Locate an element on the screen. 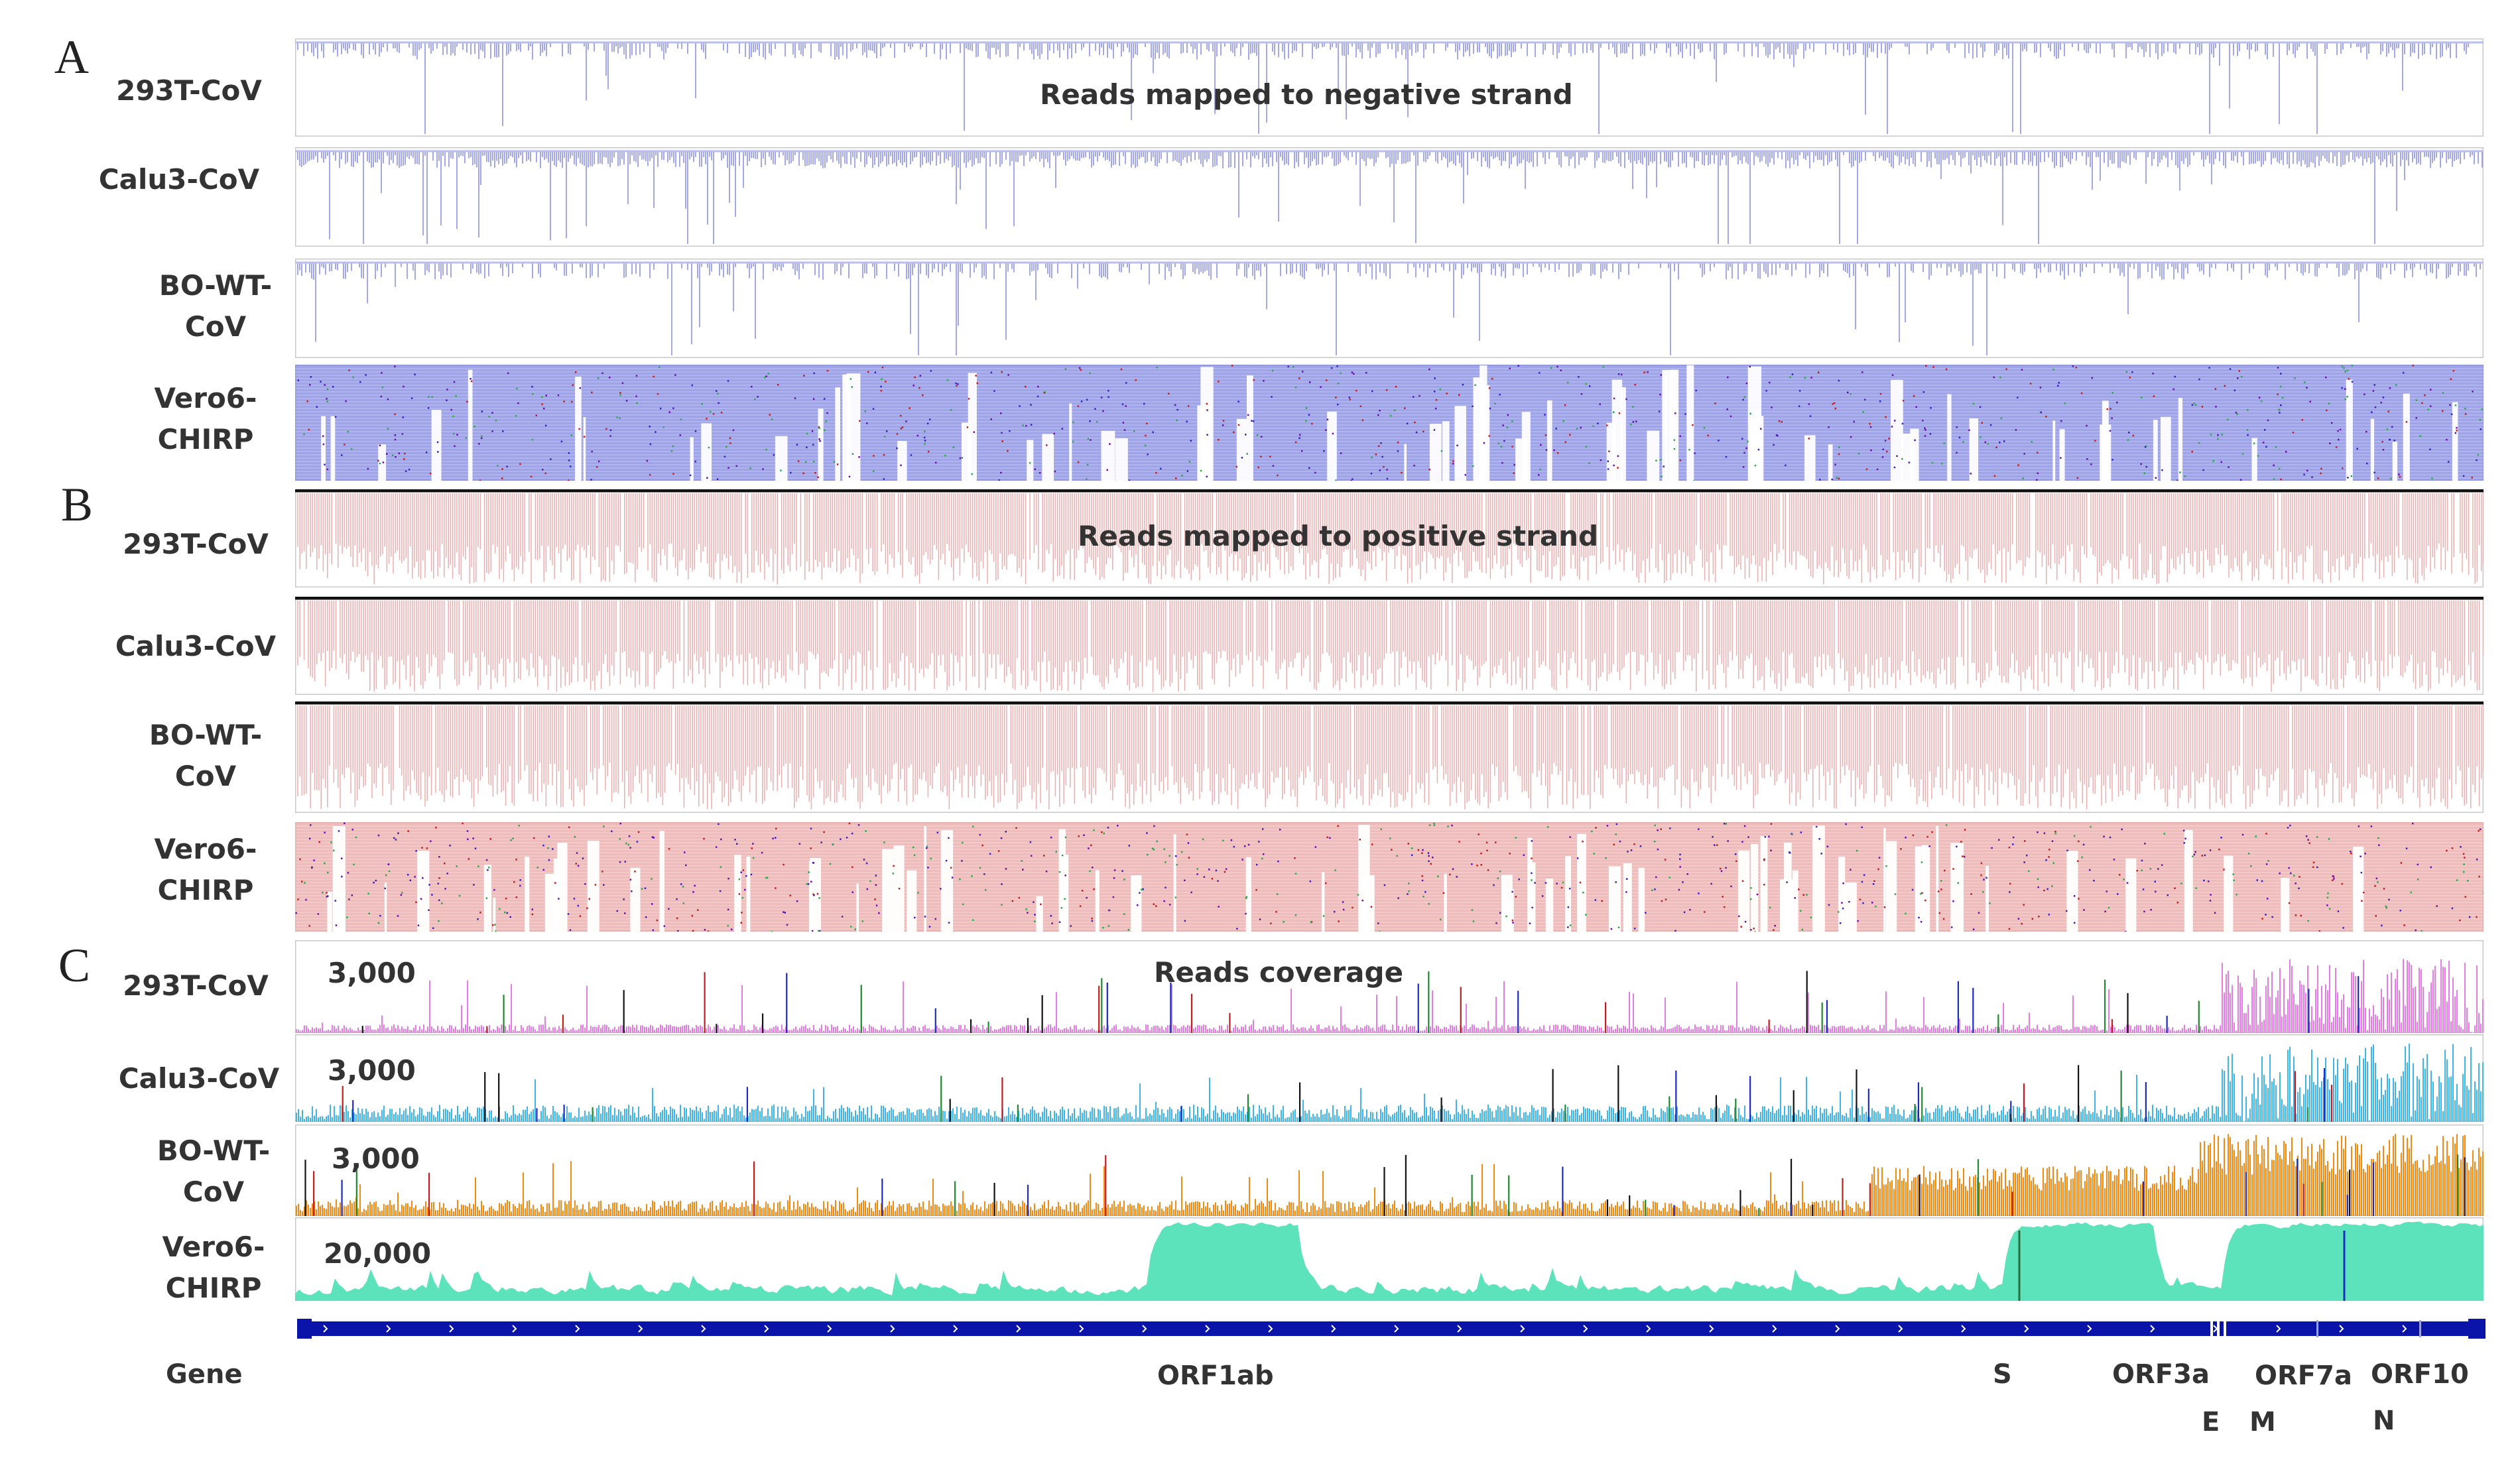 Image resolution: width=2520 pixels, height=1458 pixels. gene-label-e: E is located at coordinates (2211, 1422).